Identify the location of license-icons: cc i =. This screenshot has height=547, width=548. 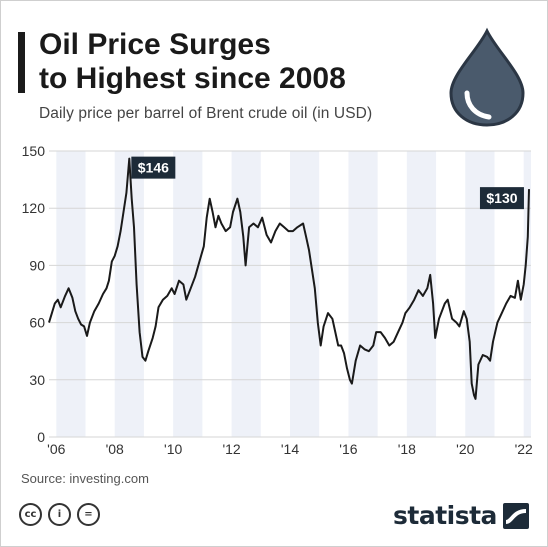
(59, 514).